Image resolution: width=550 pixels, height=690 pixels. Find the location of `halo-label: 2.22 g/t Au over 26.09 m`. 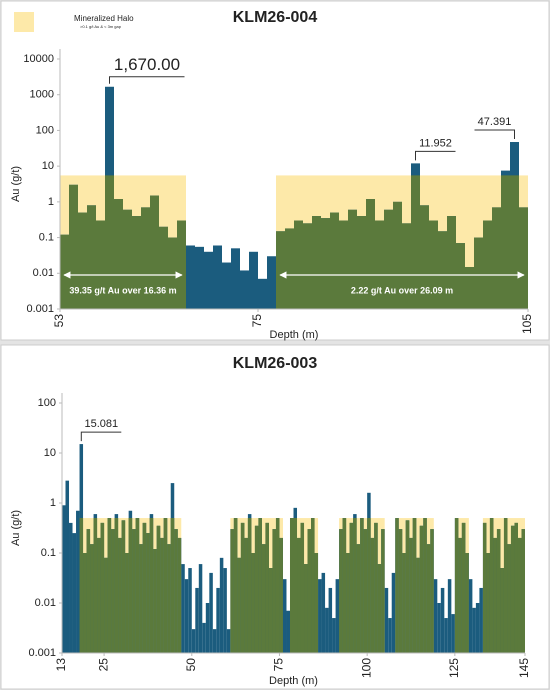

halo-label: 2.22 g/t Au over 26.09 m is located at coordinates (402, 290).